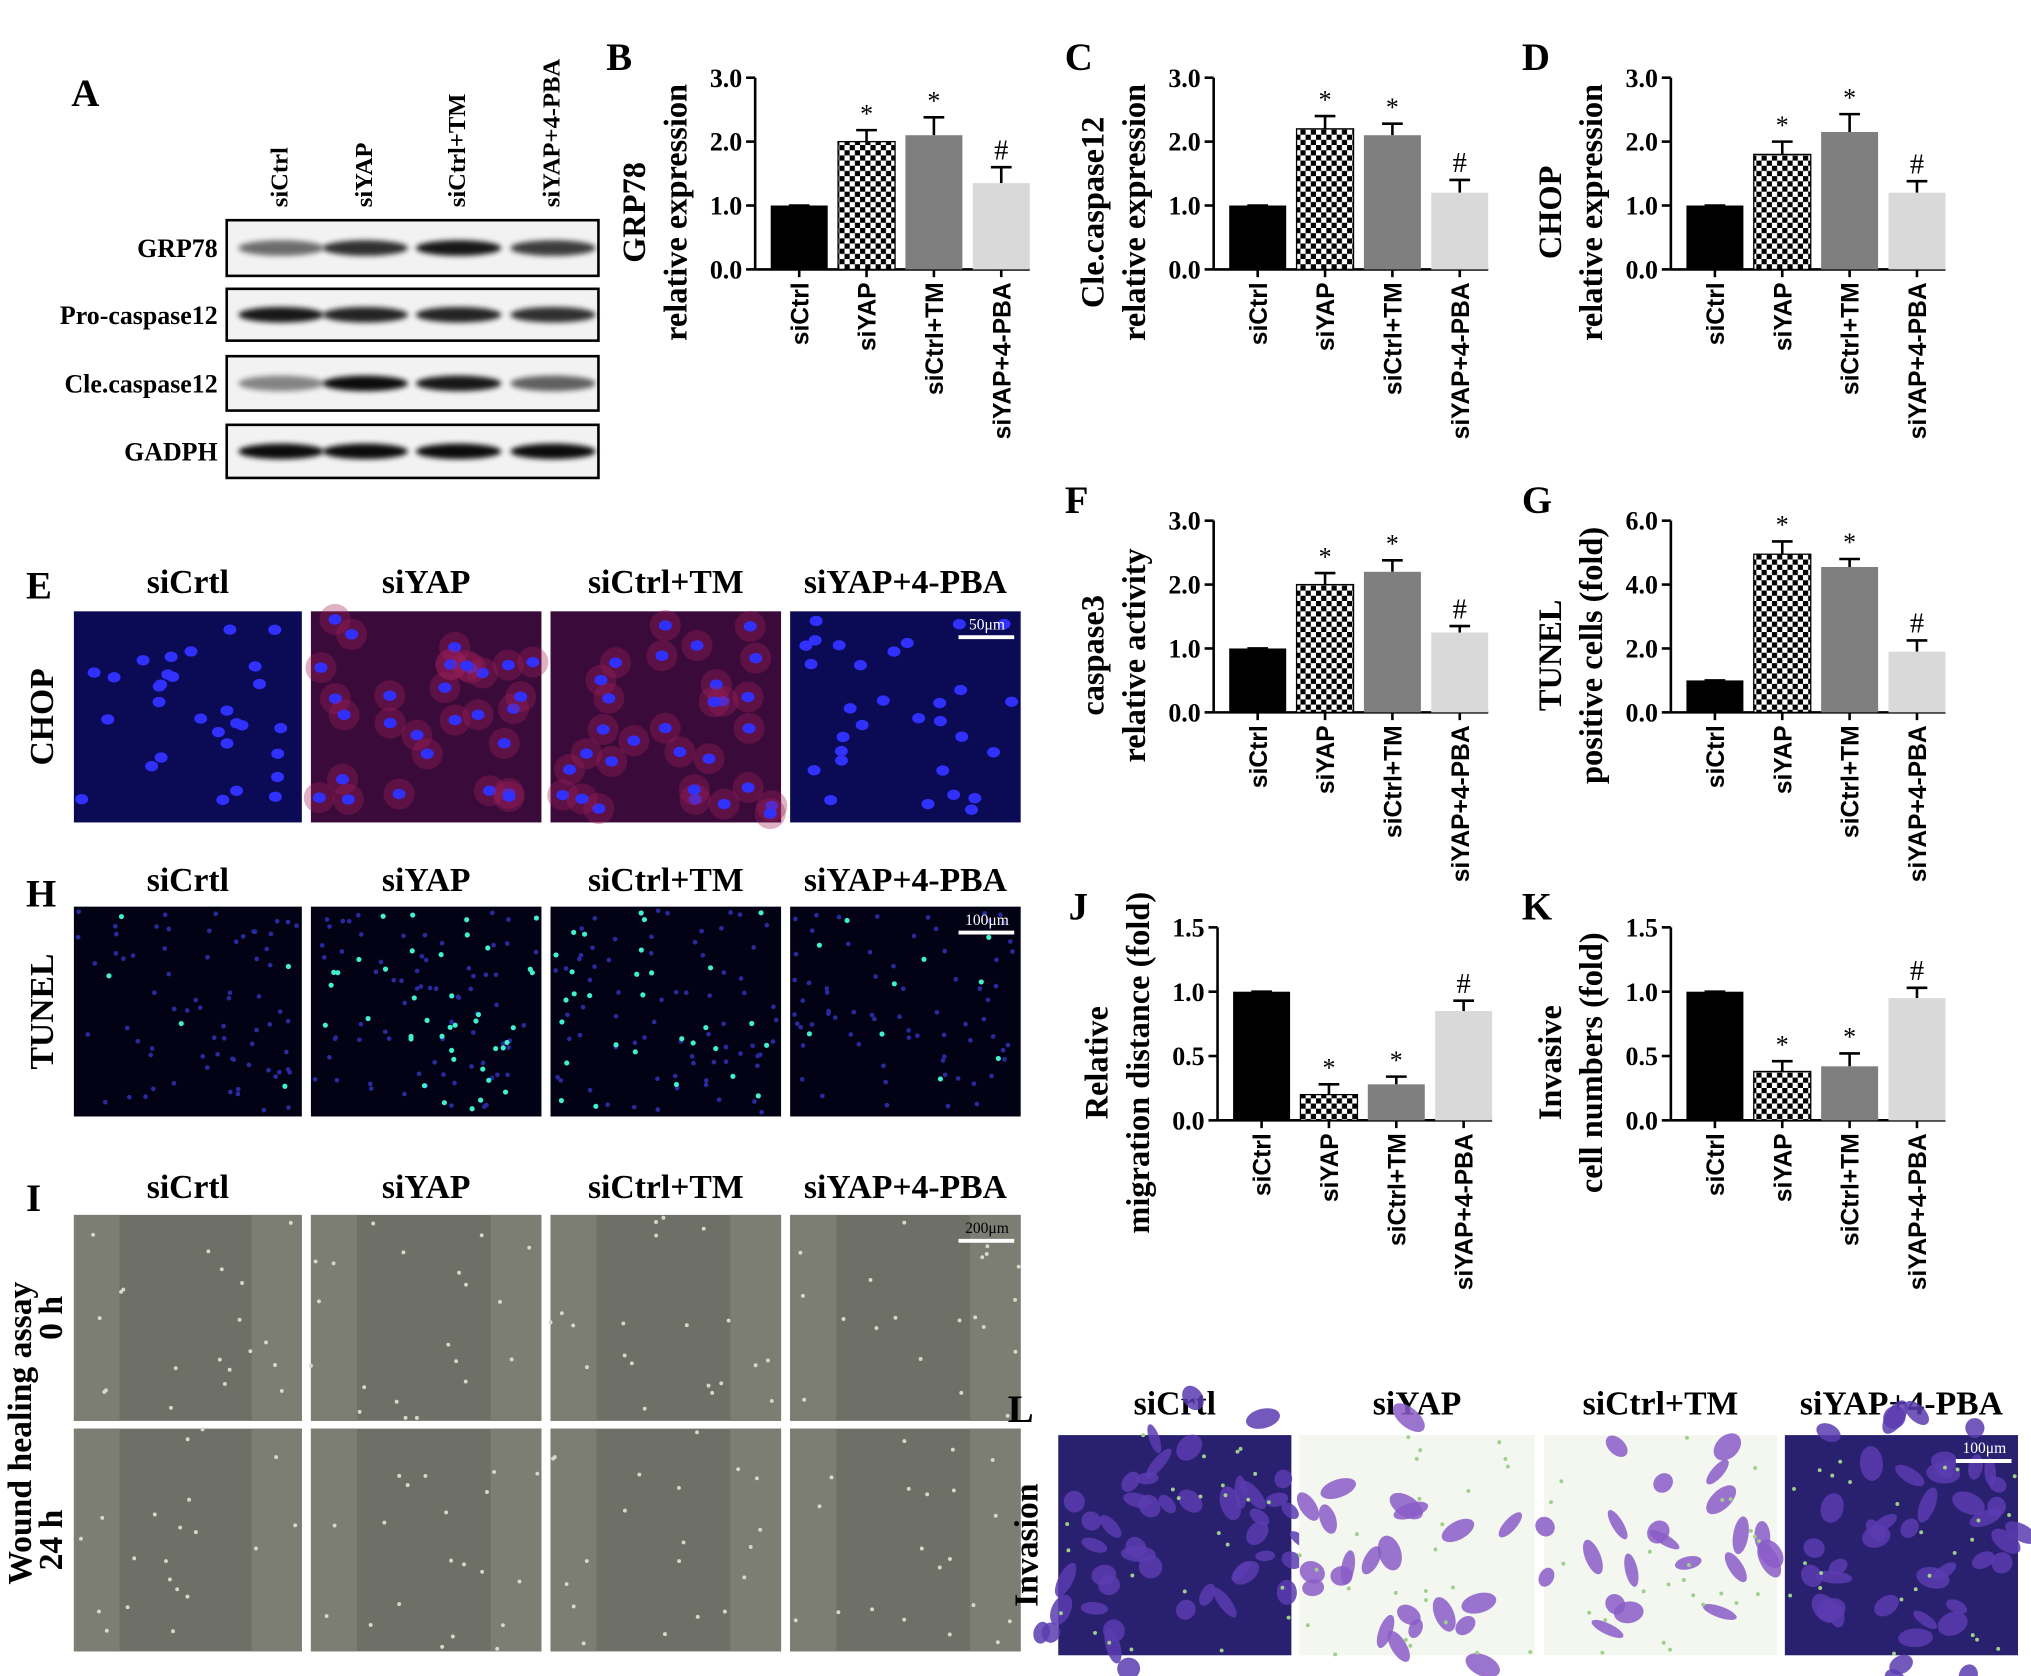 This screenshot has height=1676, width=2031. Describe the element at coordinates (1642, 269) in the screenshot. I see `y-tick-label: 0.0` at that location.